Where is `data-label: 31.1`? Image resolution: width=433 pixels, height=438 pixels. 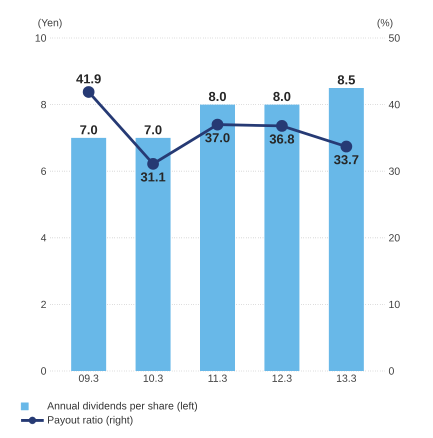 data-label: 31.1 is located at coordinates (153, 177).